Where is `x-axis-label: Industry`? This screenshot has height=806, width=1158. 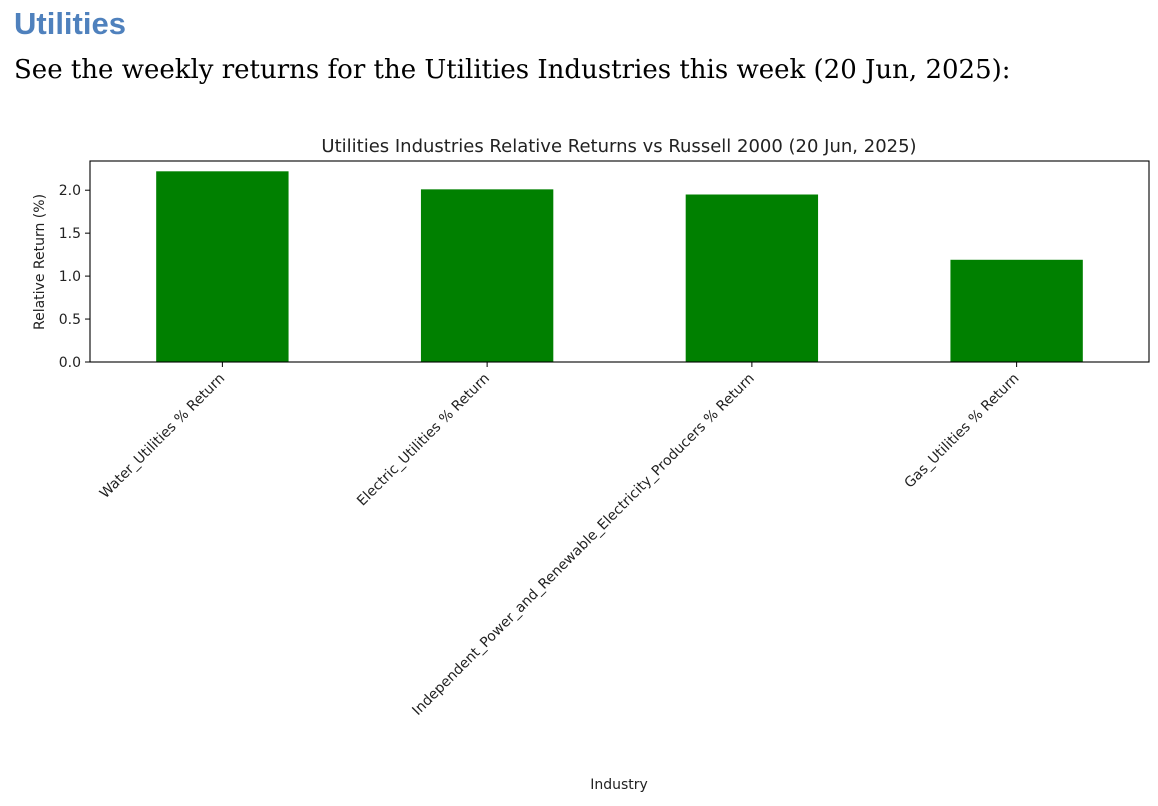 x-axis-label: Industry is located at coordinates (619, 785).